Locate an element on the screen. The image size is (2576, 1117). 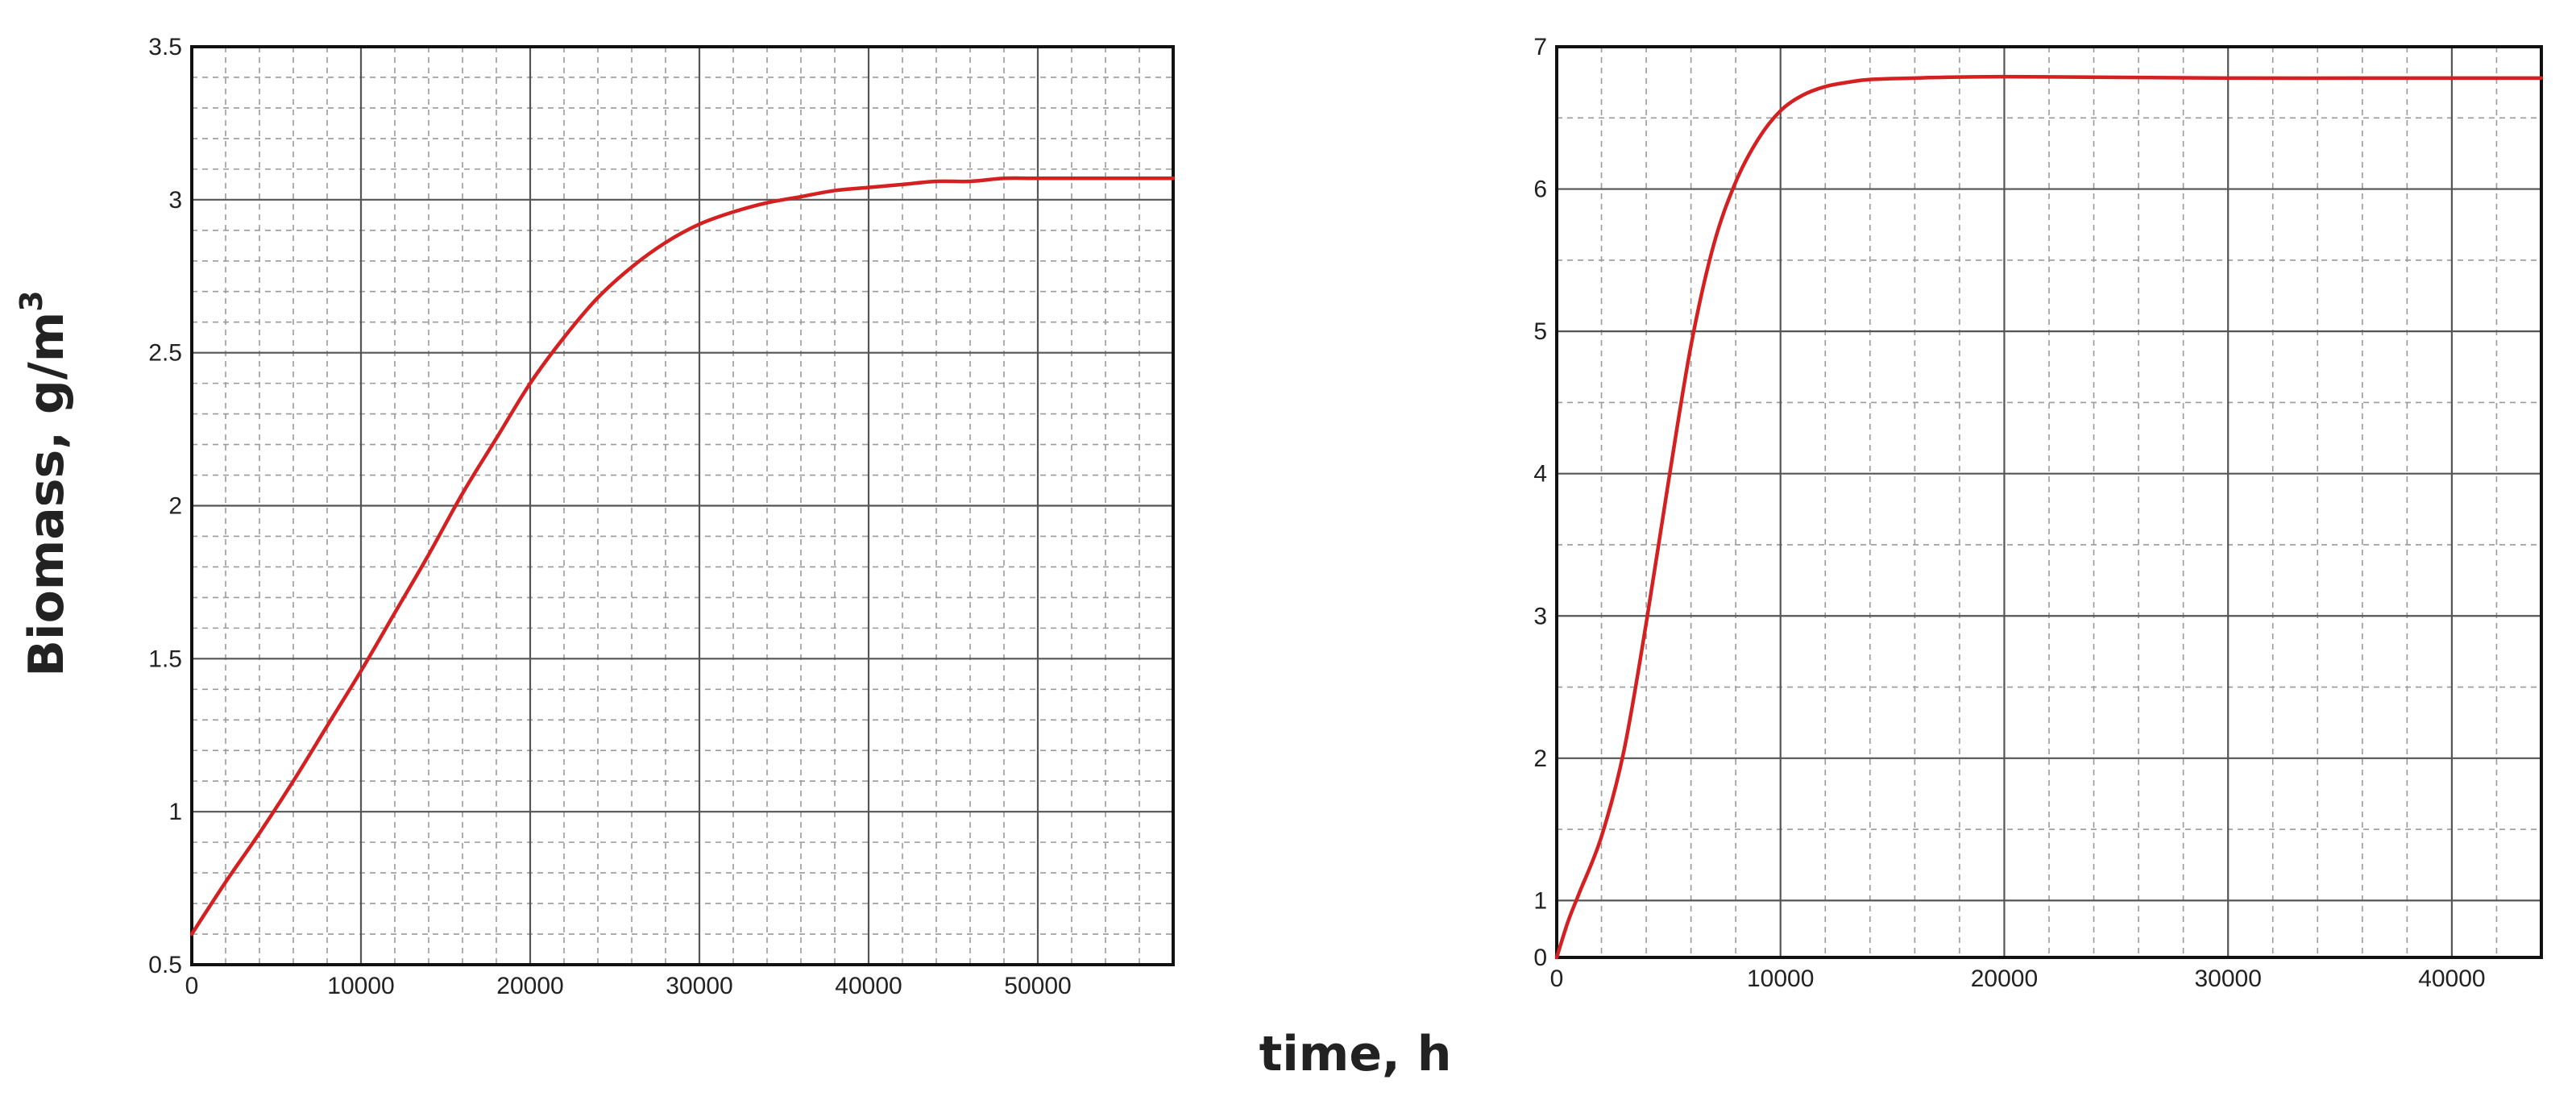
x-axis-title: time, h is located at coordinates (1355, 1054).